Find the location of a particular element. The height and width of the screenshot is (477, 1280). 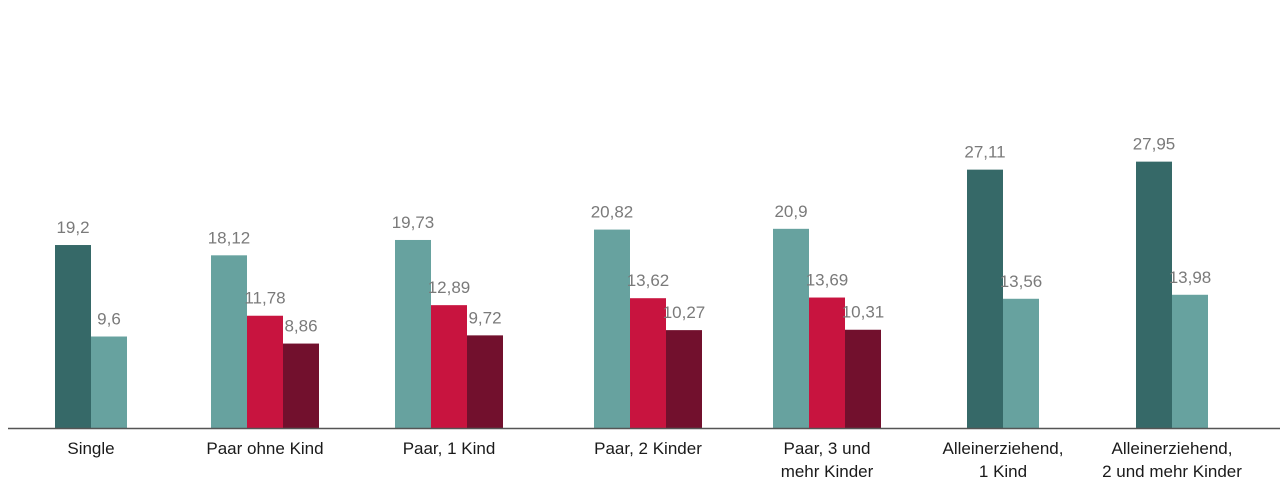

category-label: Single is located at coordinates (90, 448).